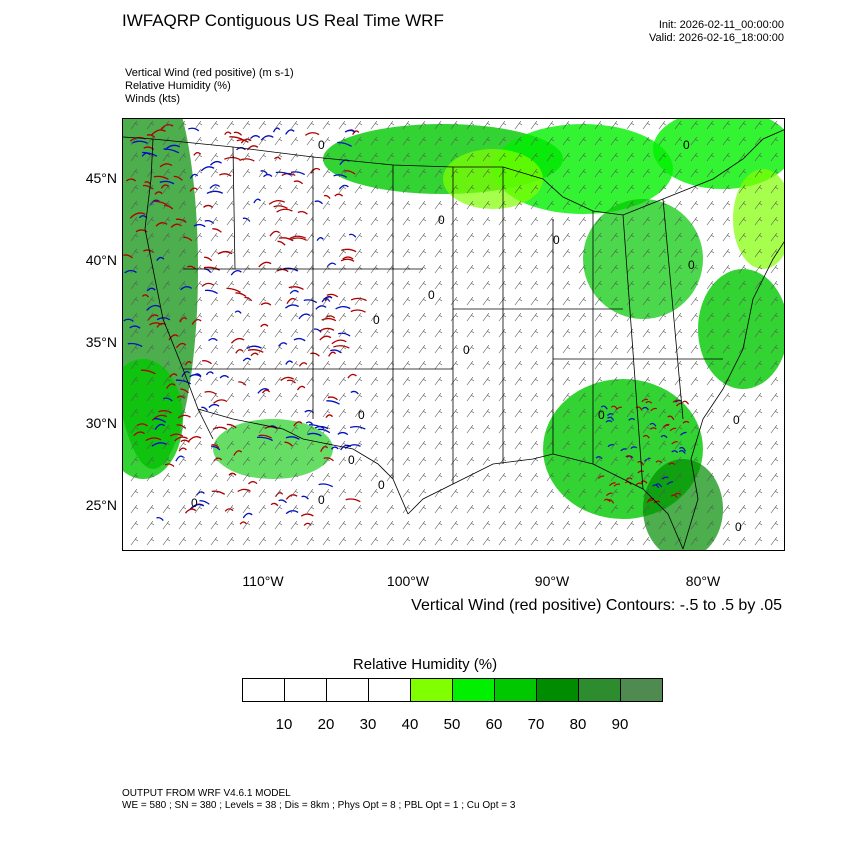 The image size is (850, 850). Describe the element at coordinates (326, 724) in the screenshot. I see `colorbar-label: 20` at that location.